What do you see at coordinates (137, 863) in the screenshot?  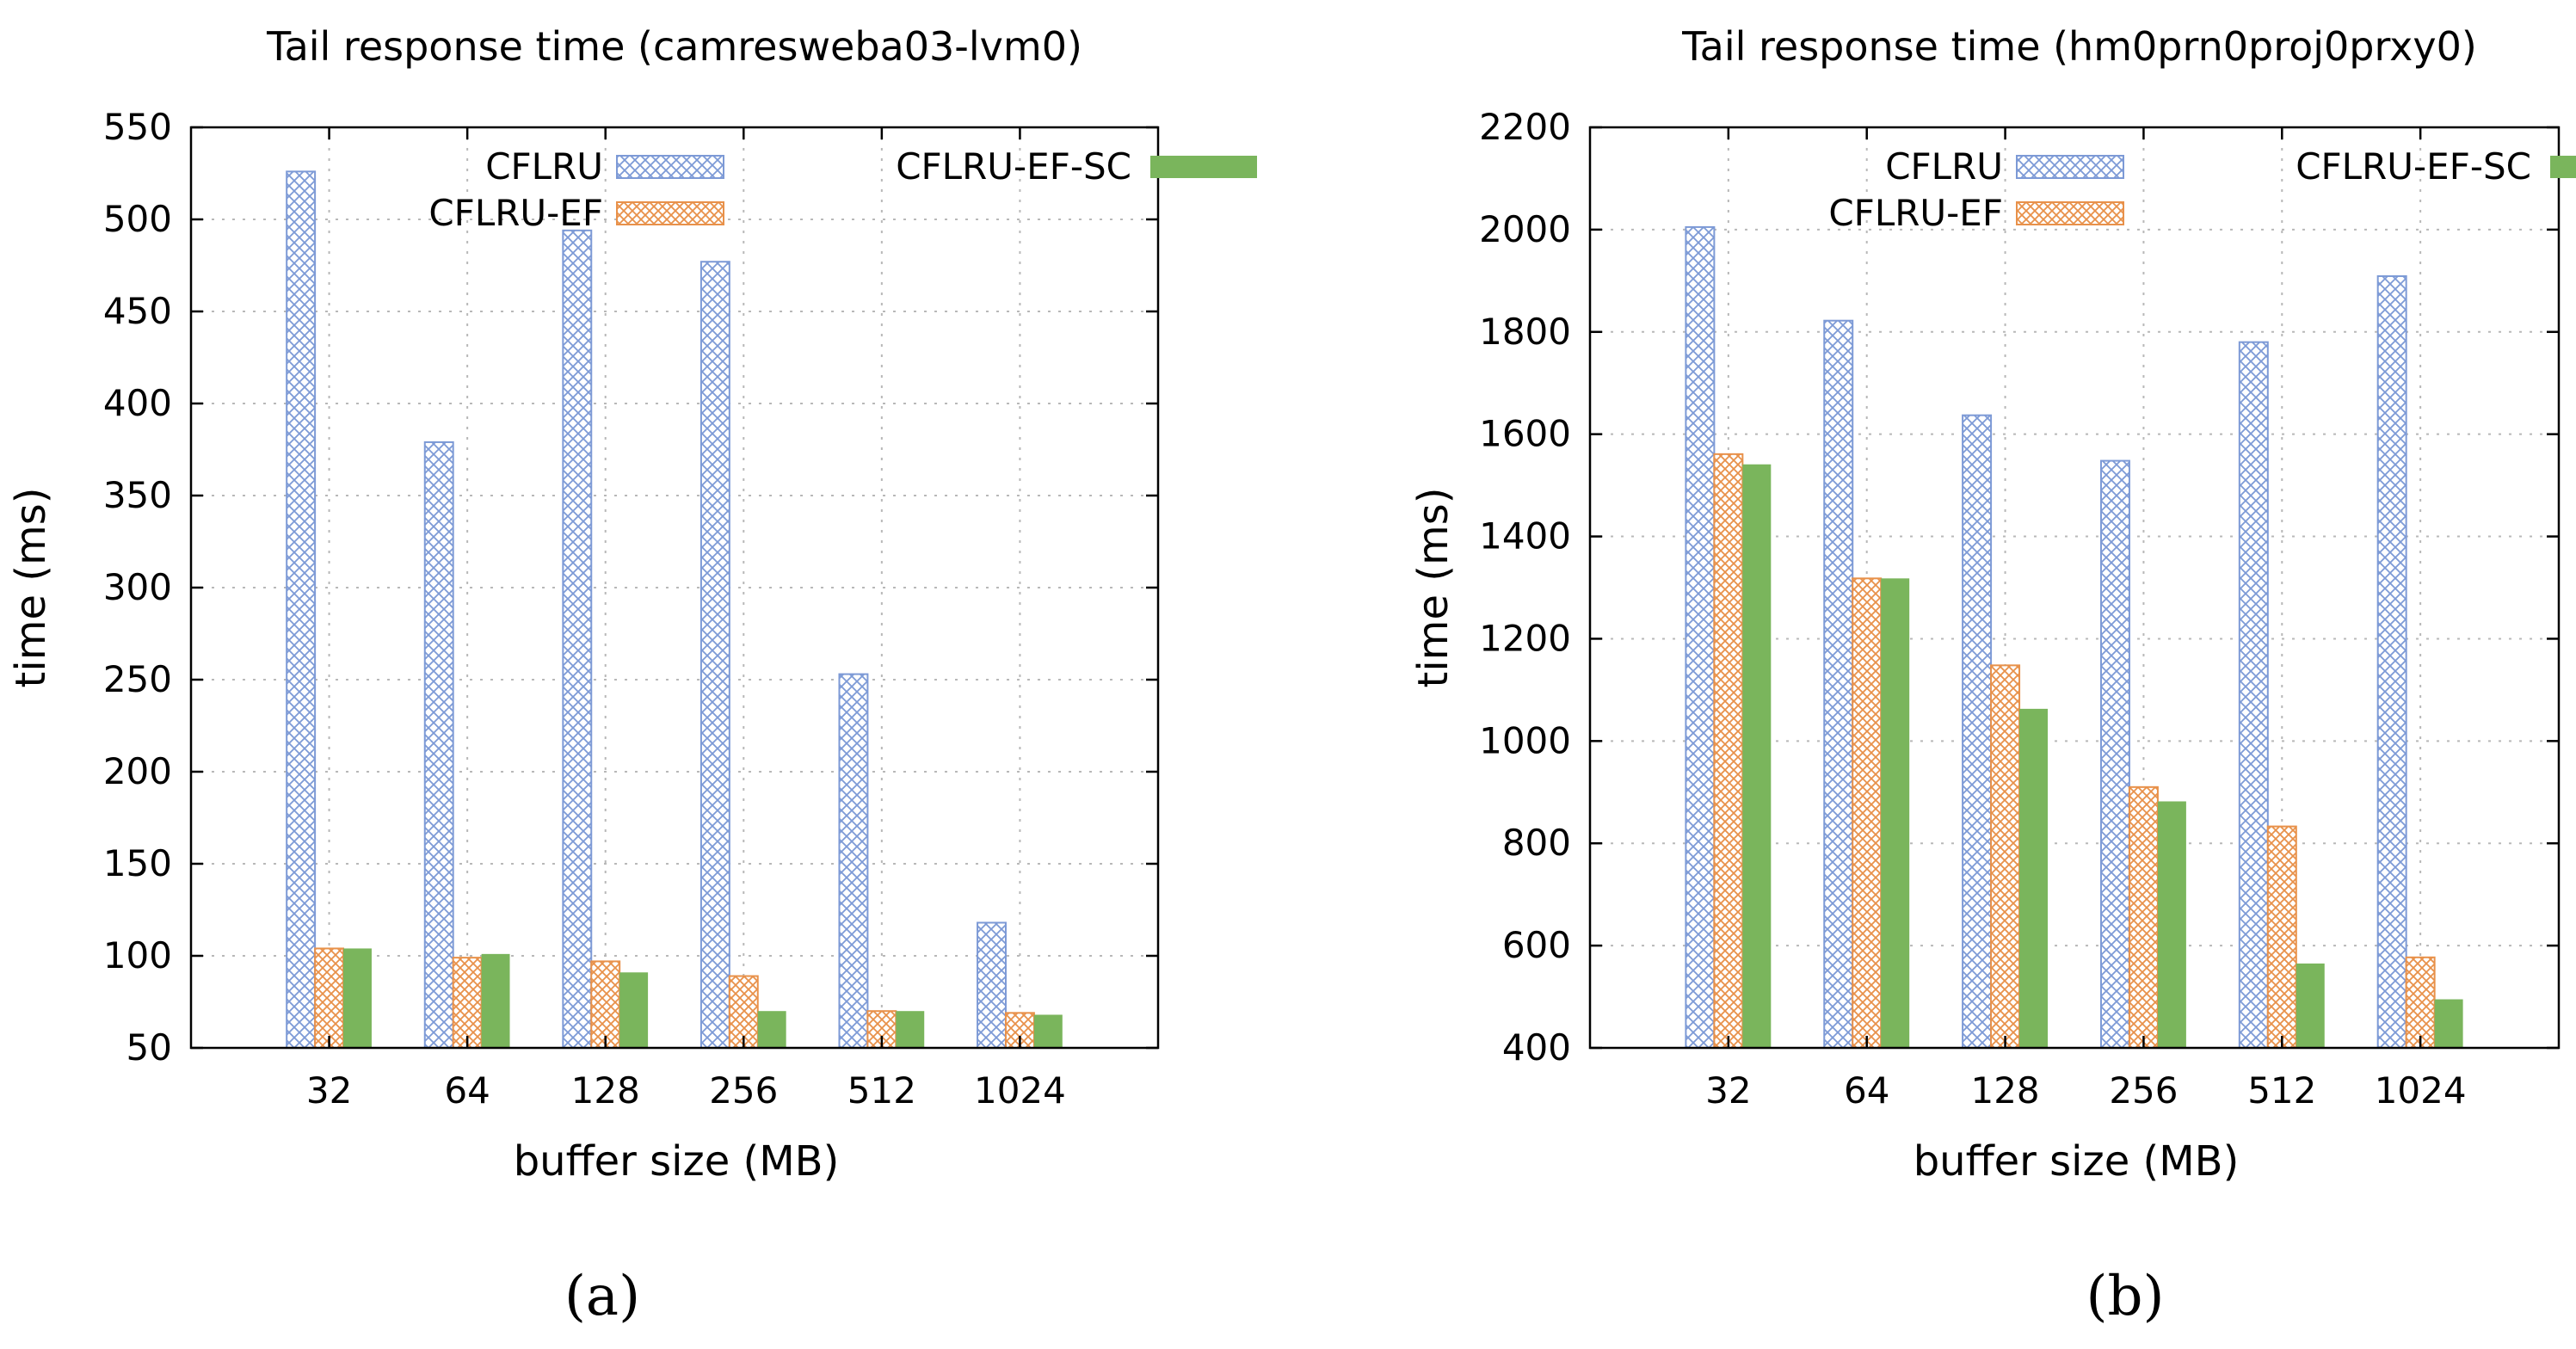 I see `y-tick-label: 150` at bounding box center [137, 863].